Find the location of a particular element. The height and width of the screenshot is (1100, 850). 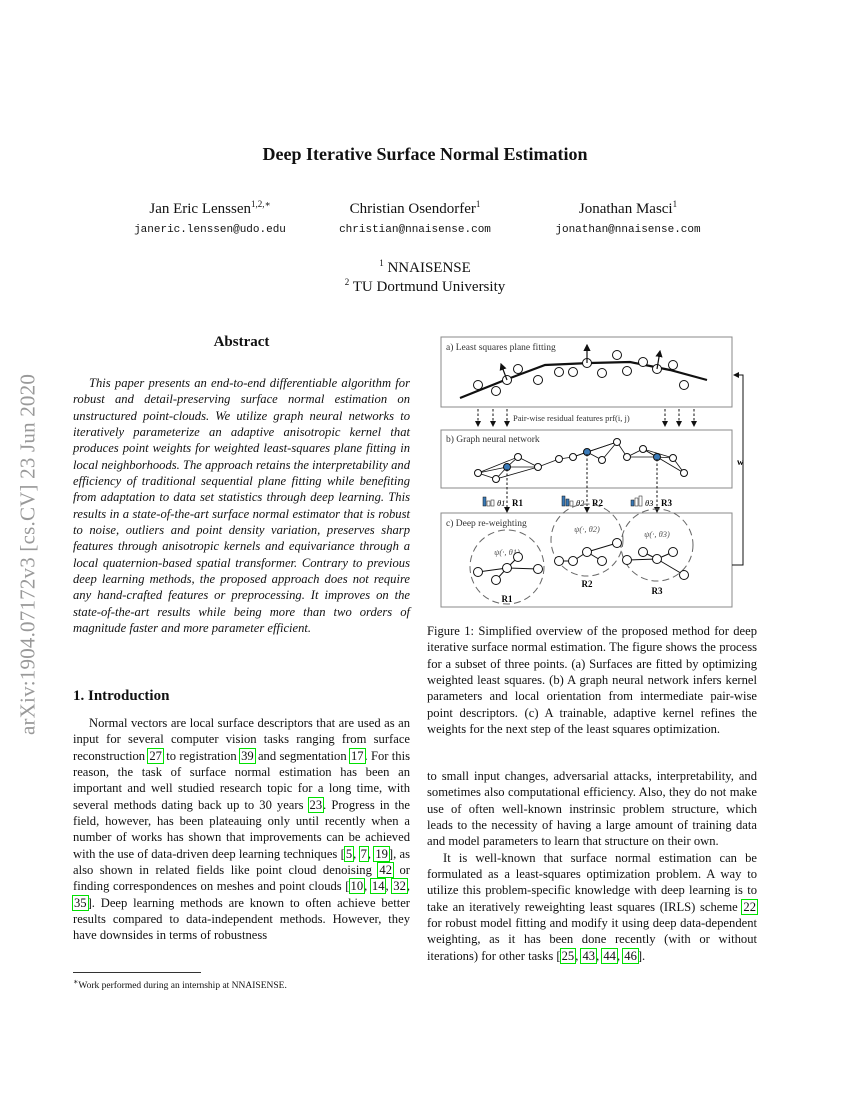

normal-arrow is located at coordinates (659, 359).